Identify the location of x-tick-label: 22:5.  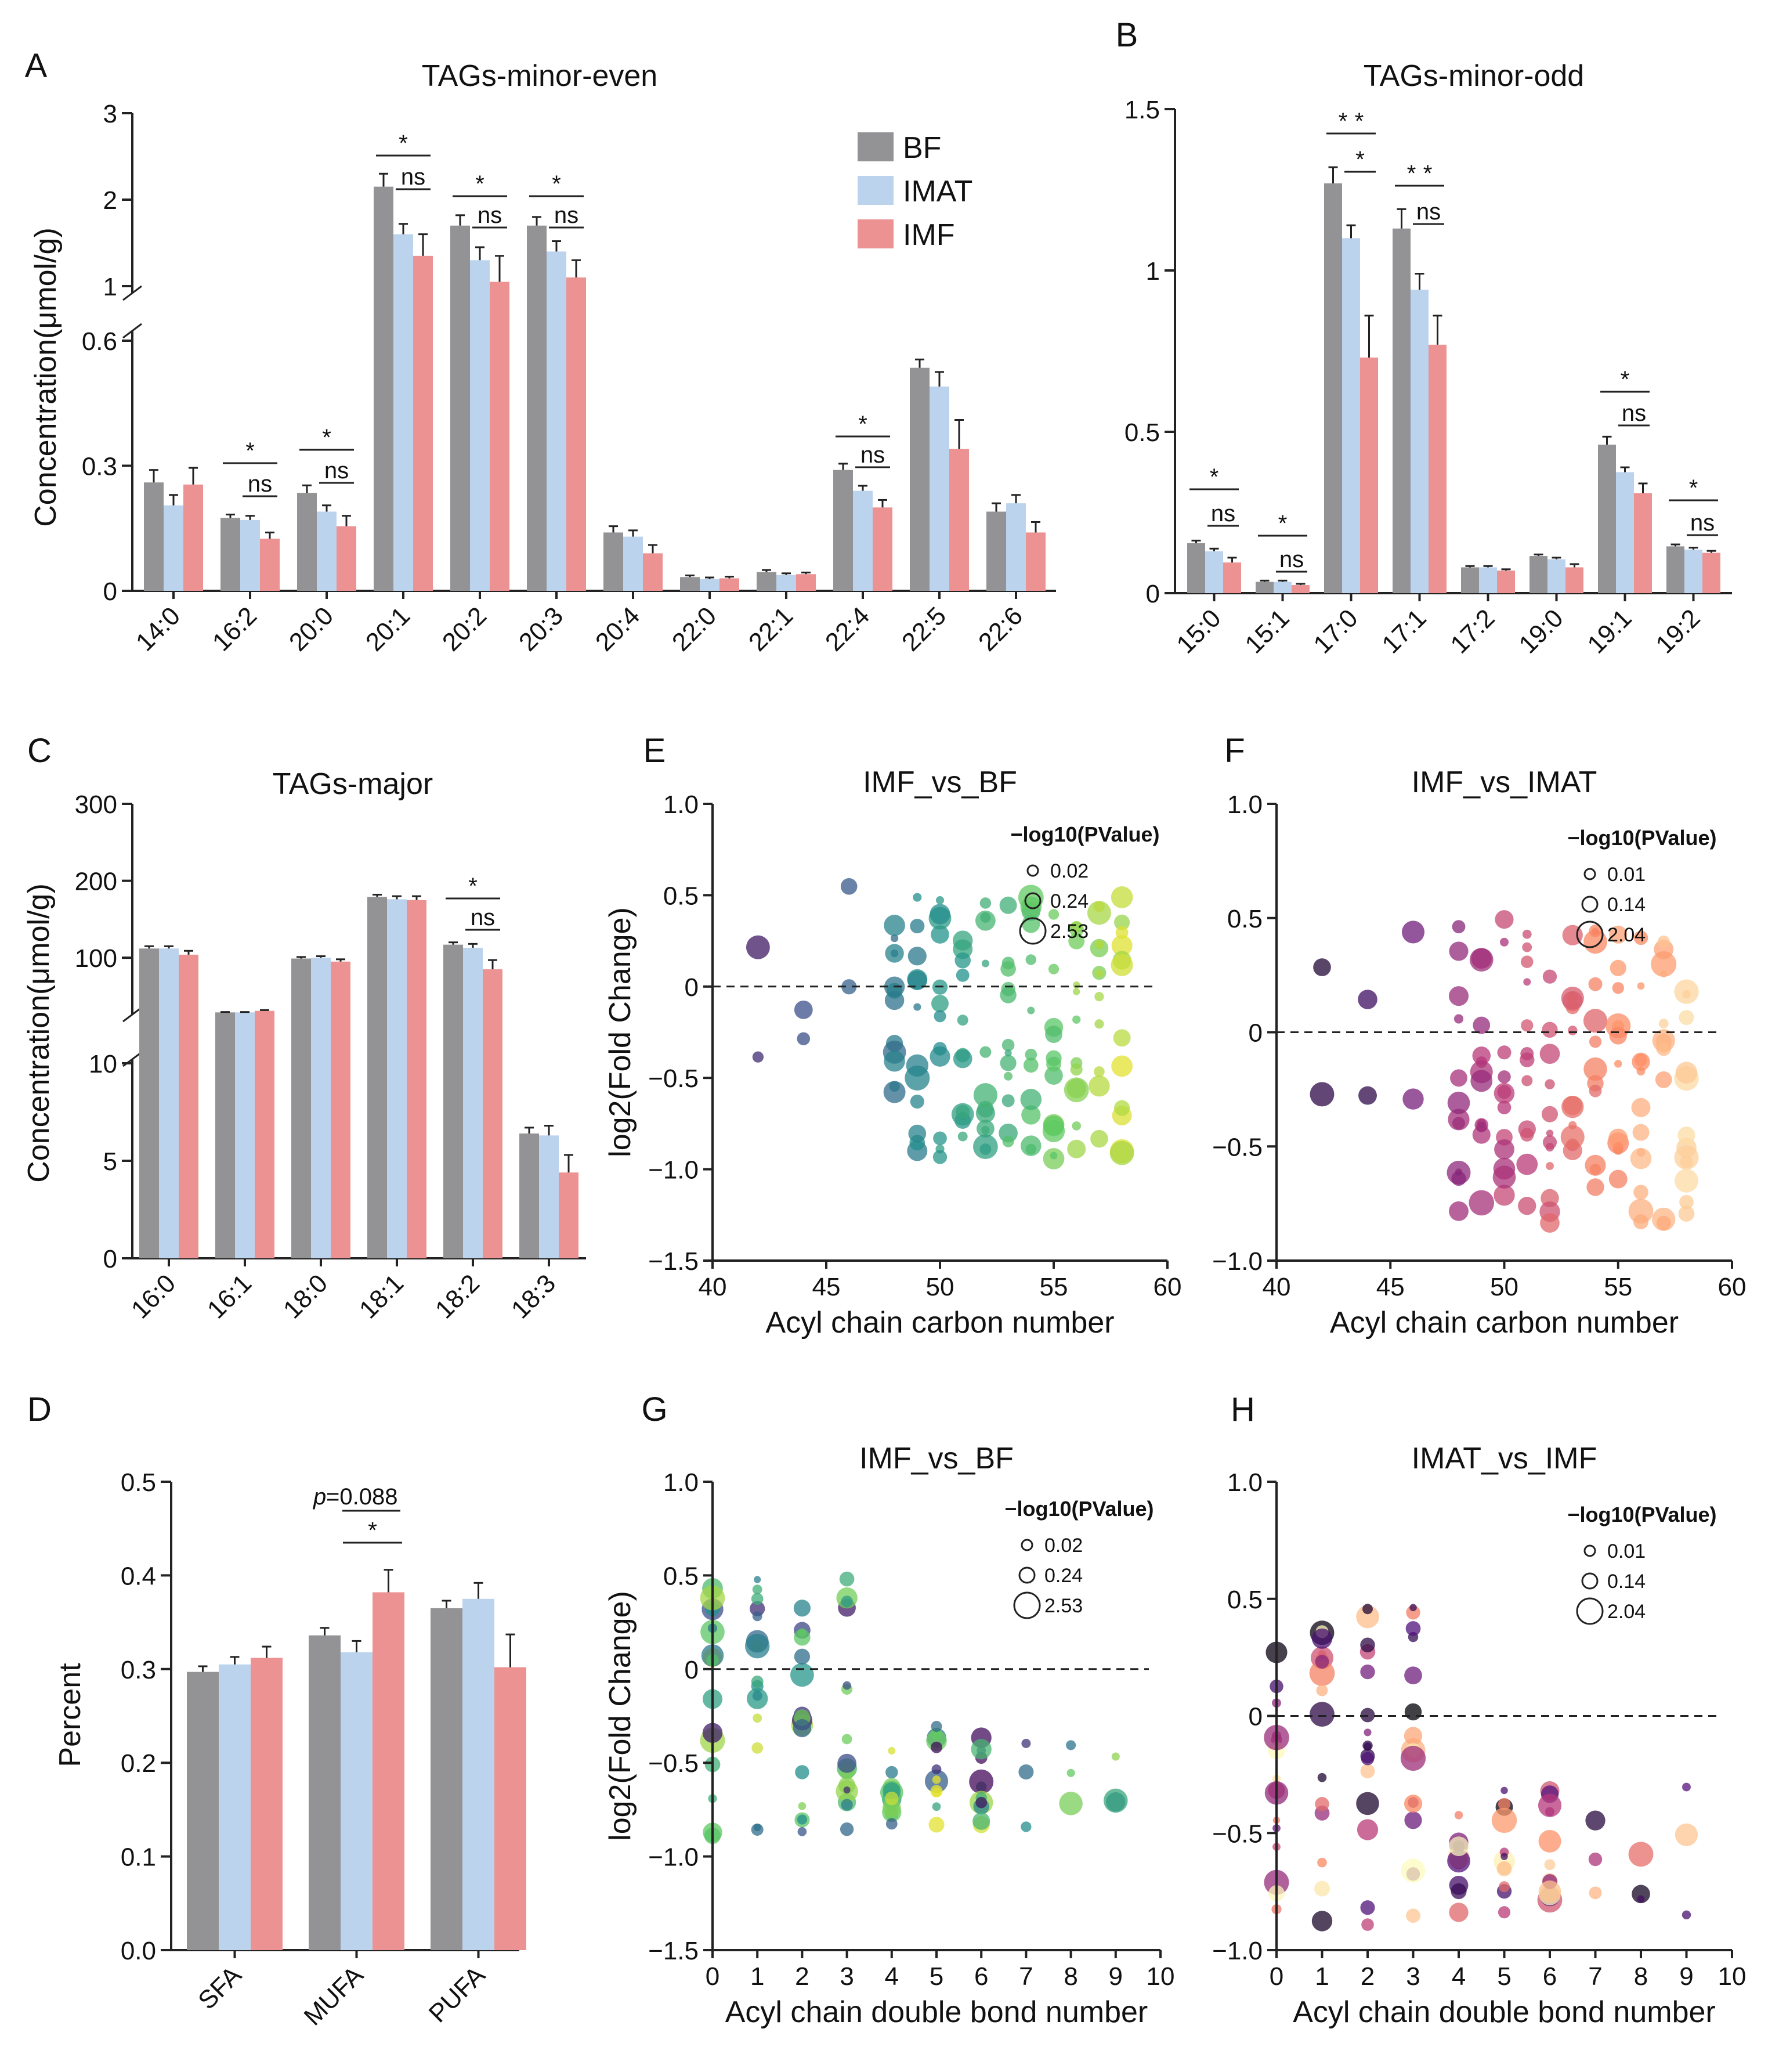
(924, 629).